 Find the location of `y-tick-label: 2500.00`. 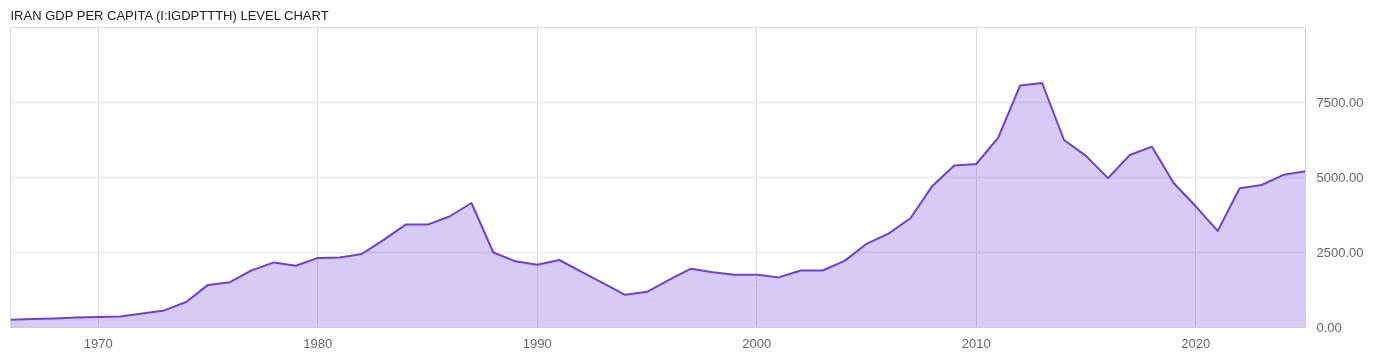

y-tick-label: 2500.00 is located at coordinates (1340, 252).